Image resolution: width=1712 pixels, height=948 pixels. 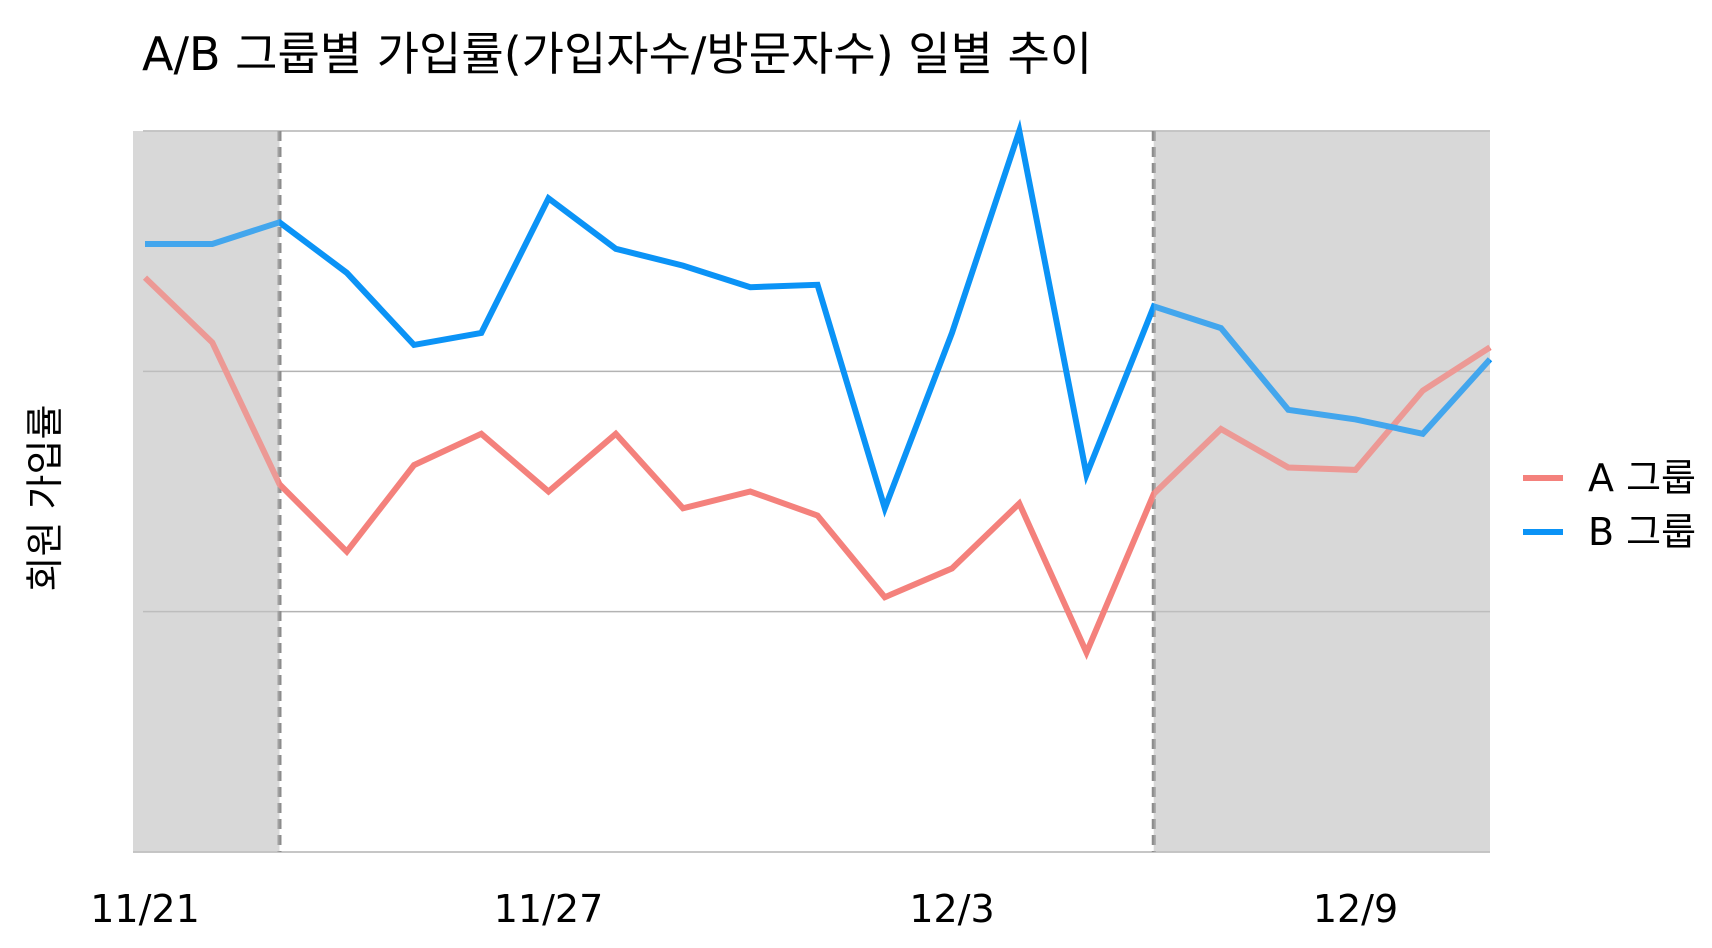 What do you see at coordinates (1642, 532) in the screenshot?
I see `legend-label-b: B 그룹` at bounding box center [1642, 532].